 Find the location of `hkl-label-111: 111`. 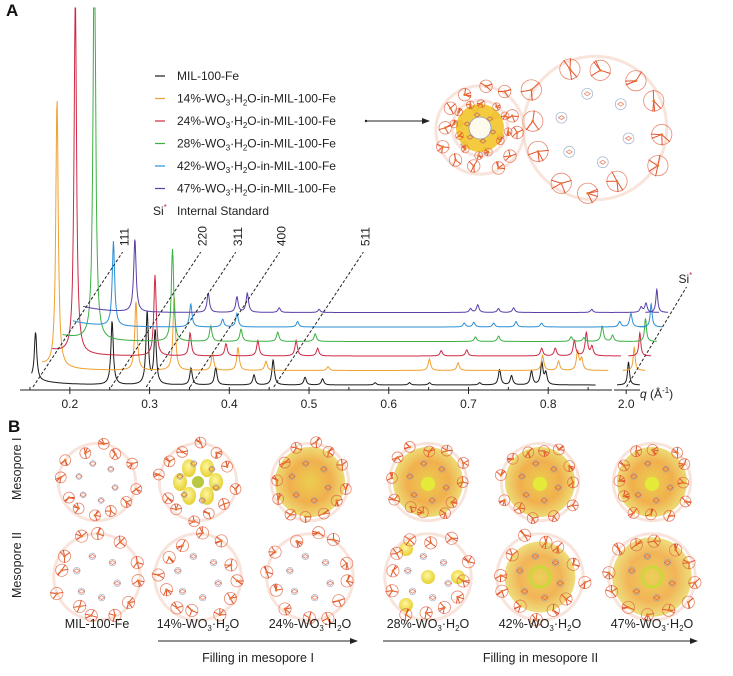

hkl-label-111: 111 is located at coordinates (125, 237).